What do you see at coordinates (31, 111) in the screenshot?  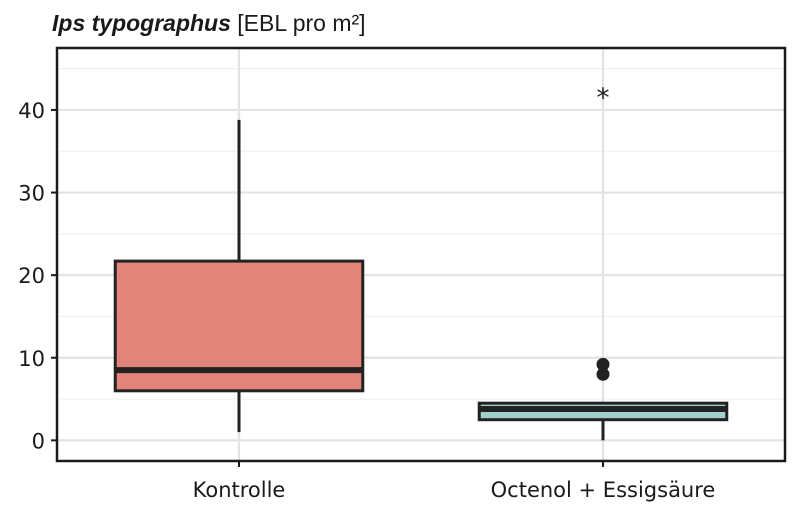 I see `y-tick-label: 40` at bounding box center [31, 111].